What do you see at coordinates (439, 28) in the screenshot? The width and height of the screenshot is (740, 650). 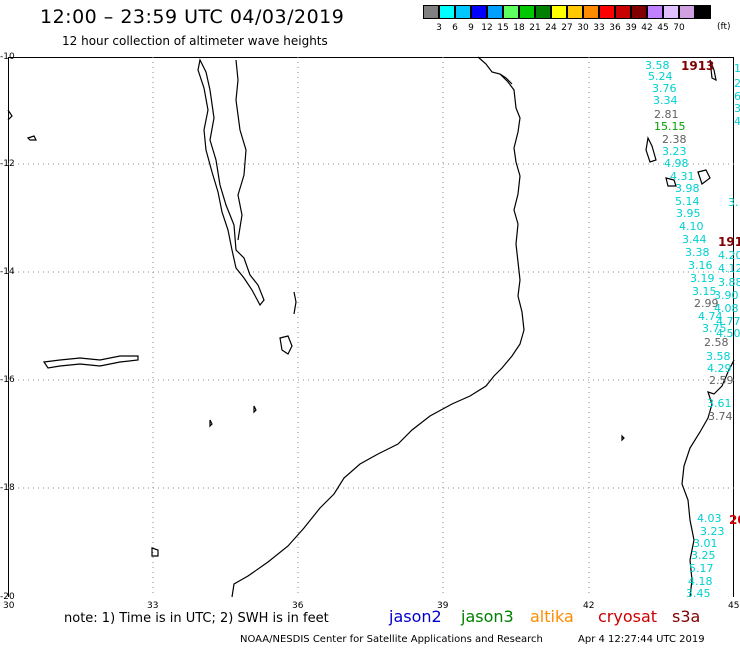 I see `scale-label: 3` at bounding box center [439, 28].